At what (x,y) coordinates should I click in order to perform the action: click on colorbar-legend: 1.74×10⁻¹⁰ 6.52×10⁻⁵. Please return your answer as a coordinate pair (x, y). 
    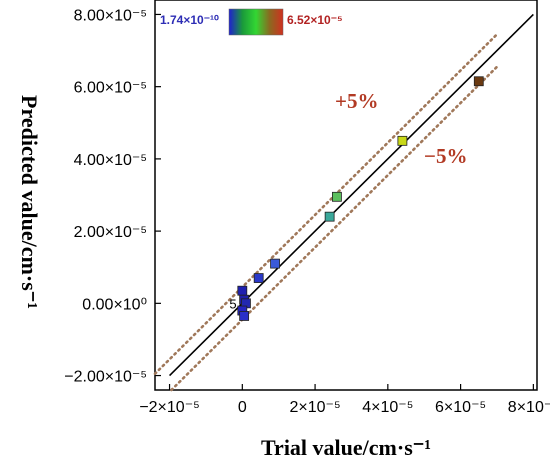
    Looking at the image, I should click on (251, 22).